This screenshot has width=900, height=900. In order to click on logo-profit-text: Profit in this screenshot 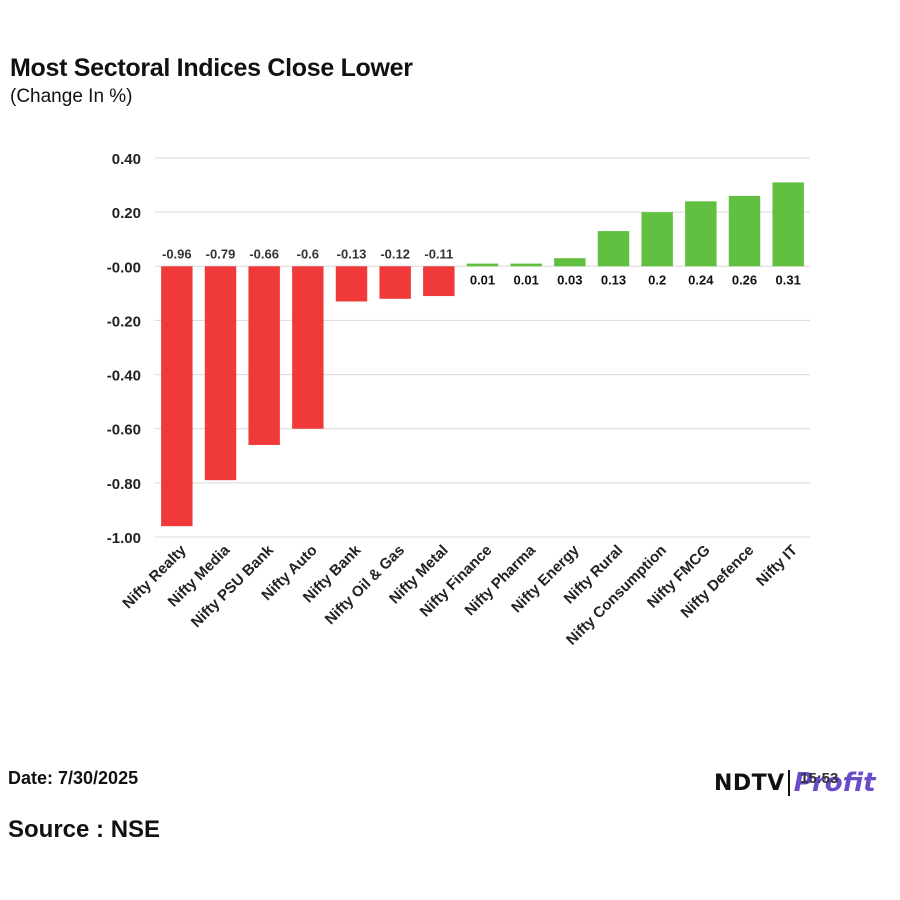, I will do `click(834, 783)`.